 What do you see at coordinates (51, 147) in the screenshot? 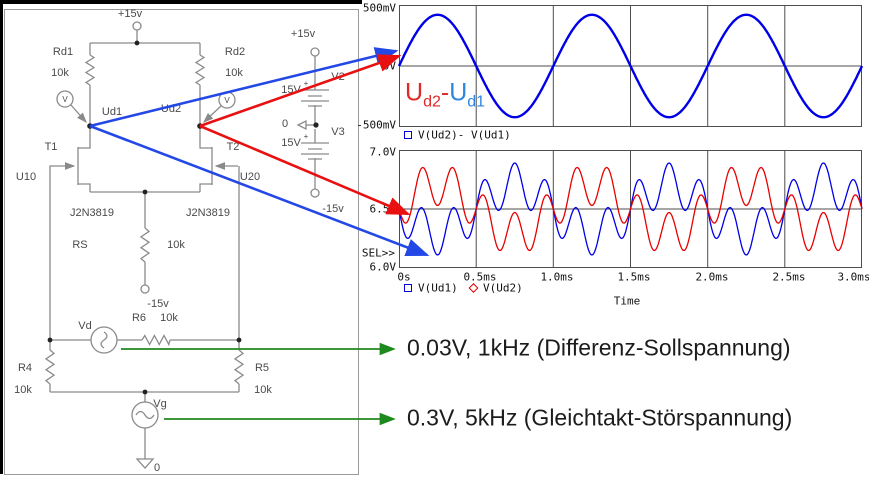
I see `label-t1: T1` at bounding box center [51, 147].